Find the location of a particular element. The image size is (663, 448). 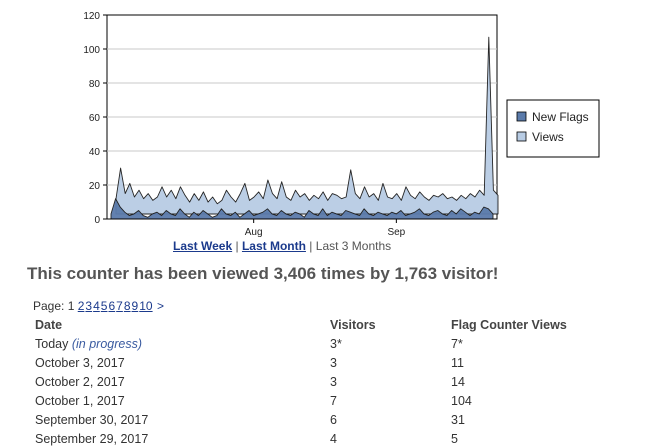

cell-views: 104 is located at coordinates (461, 400).